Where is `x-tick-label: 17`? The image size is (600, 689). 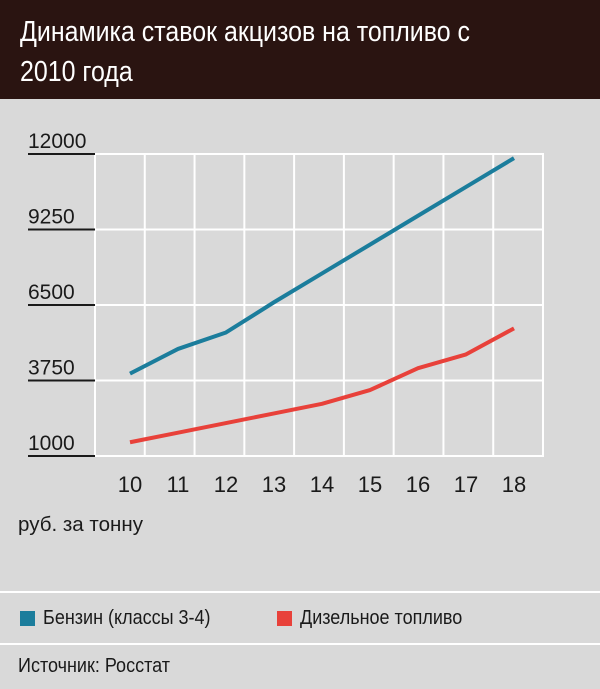 x-tick-label: 17 is located at coordinates (466, 484).